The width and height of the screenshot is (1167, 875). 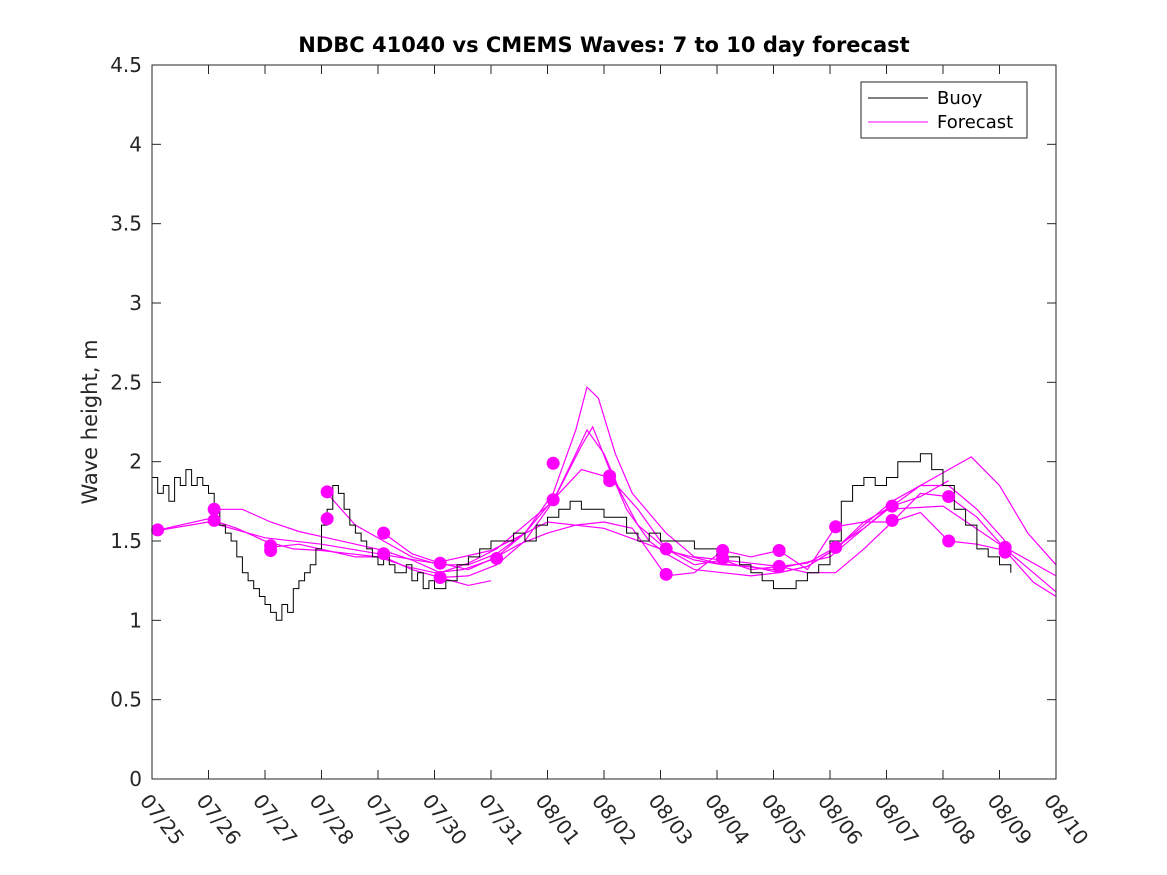 I want to click on x-tick-label: 08/01, so click(x=558, y=819).